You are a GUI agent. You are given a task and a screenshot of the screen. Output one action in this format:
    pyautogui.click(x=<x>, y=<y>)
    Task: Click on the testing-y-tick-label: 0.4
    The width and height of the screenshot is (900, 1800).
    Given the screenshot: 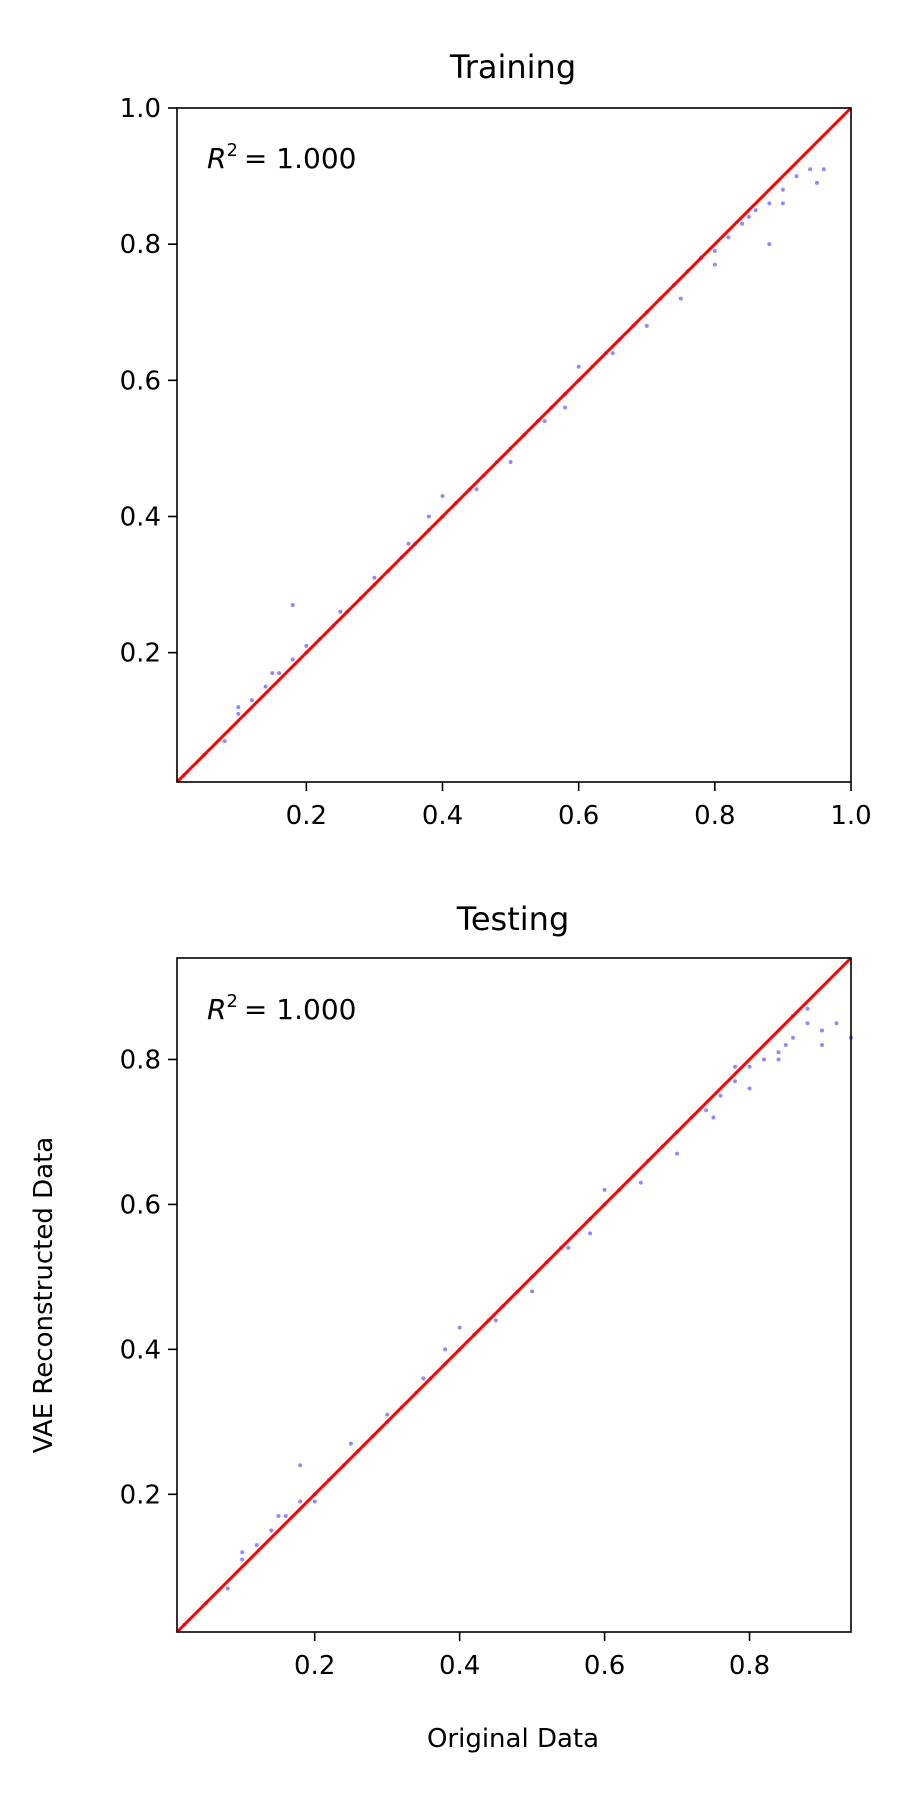 What is the action you would take?
    pyautogui.click(x=140, y=1350)
    